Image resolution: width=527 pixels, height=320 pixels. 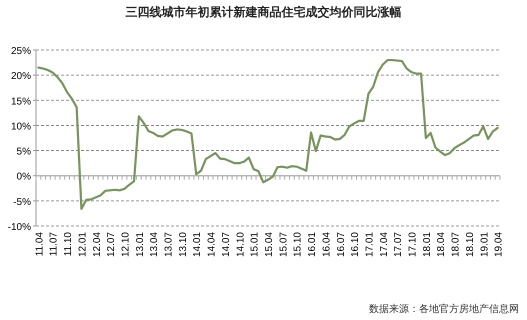 I want to click on y-tick-label: 20%, so click(x=21, y=76).